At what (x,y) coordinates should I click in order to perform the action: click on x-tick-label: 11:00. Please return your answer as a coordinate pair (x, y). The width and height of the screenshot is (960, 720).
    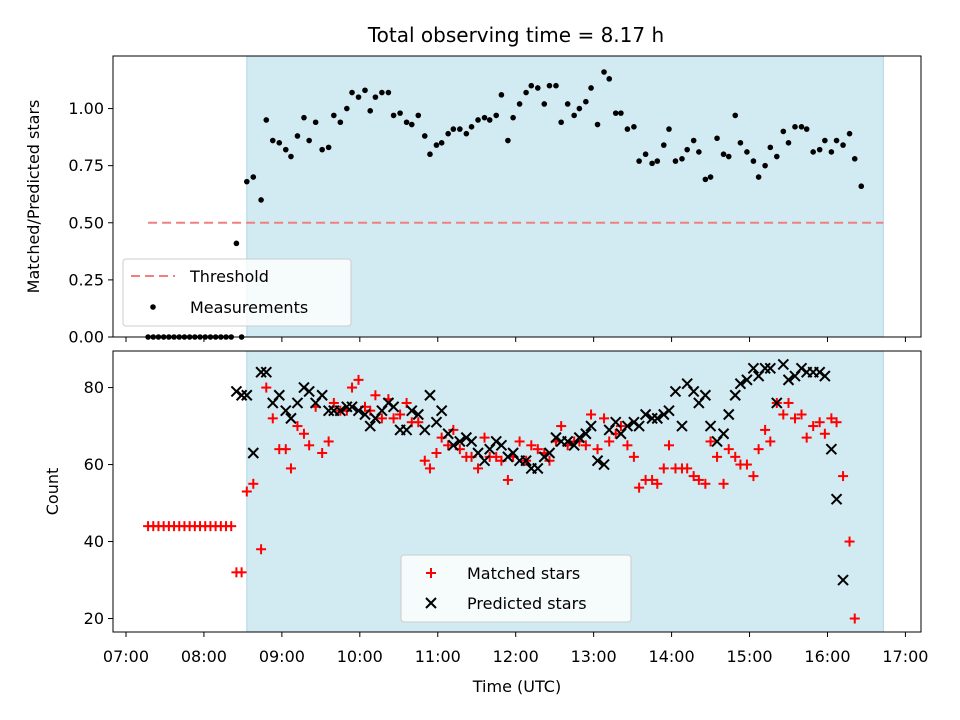
    Looking at the image, I should click on (438, 656).